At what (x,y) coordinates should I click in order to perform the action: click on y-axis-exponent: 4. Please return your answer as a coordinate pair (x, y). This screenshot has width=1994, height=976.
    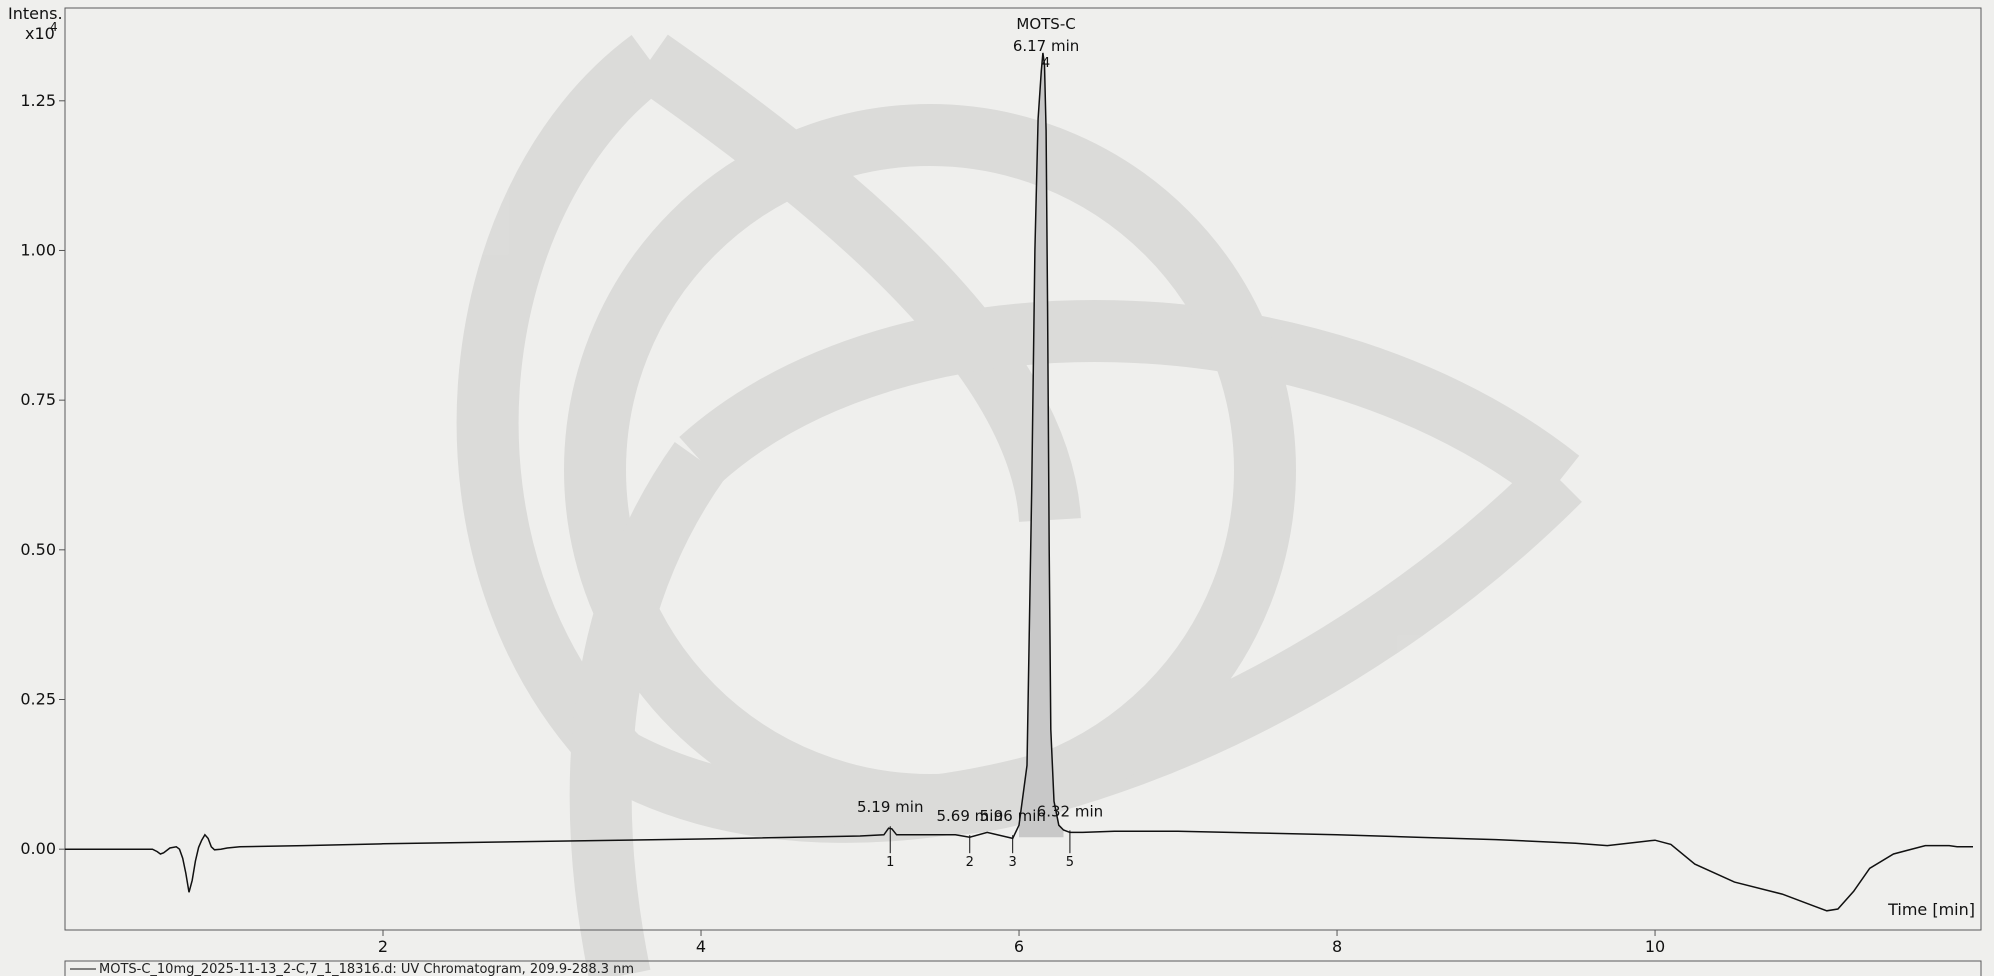
    Looking at the image, I should click on (54, 27).